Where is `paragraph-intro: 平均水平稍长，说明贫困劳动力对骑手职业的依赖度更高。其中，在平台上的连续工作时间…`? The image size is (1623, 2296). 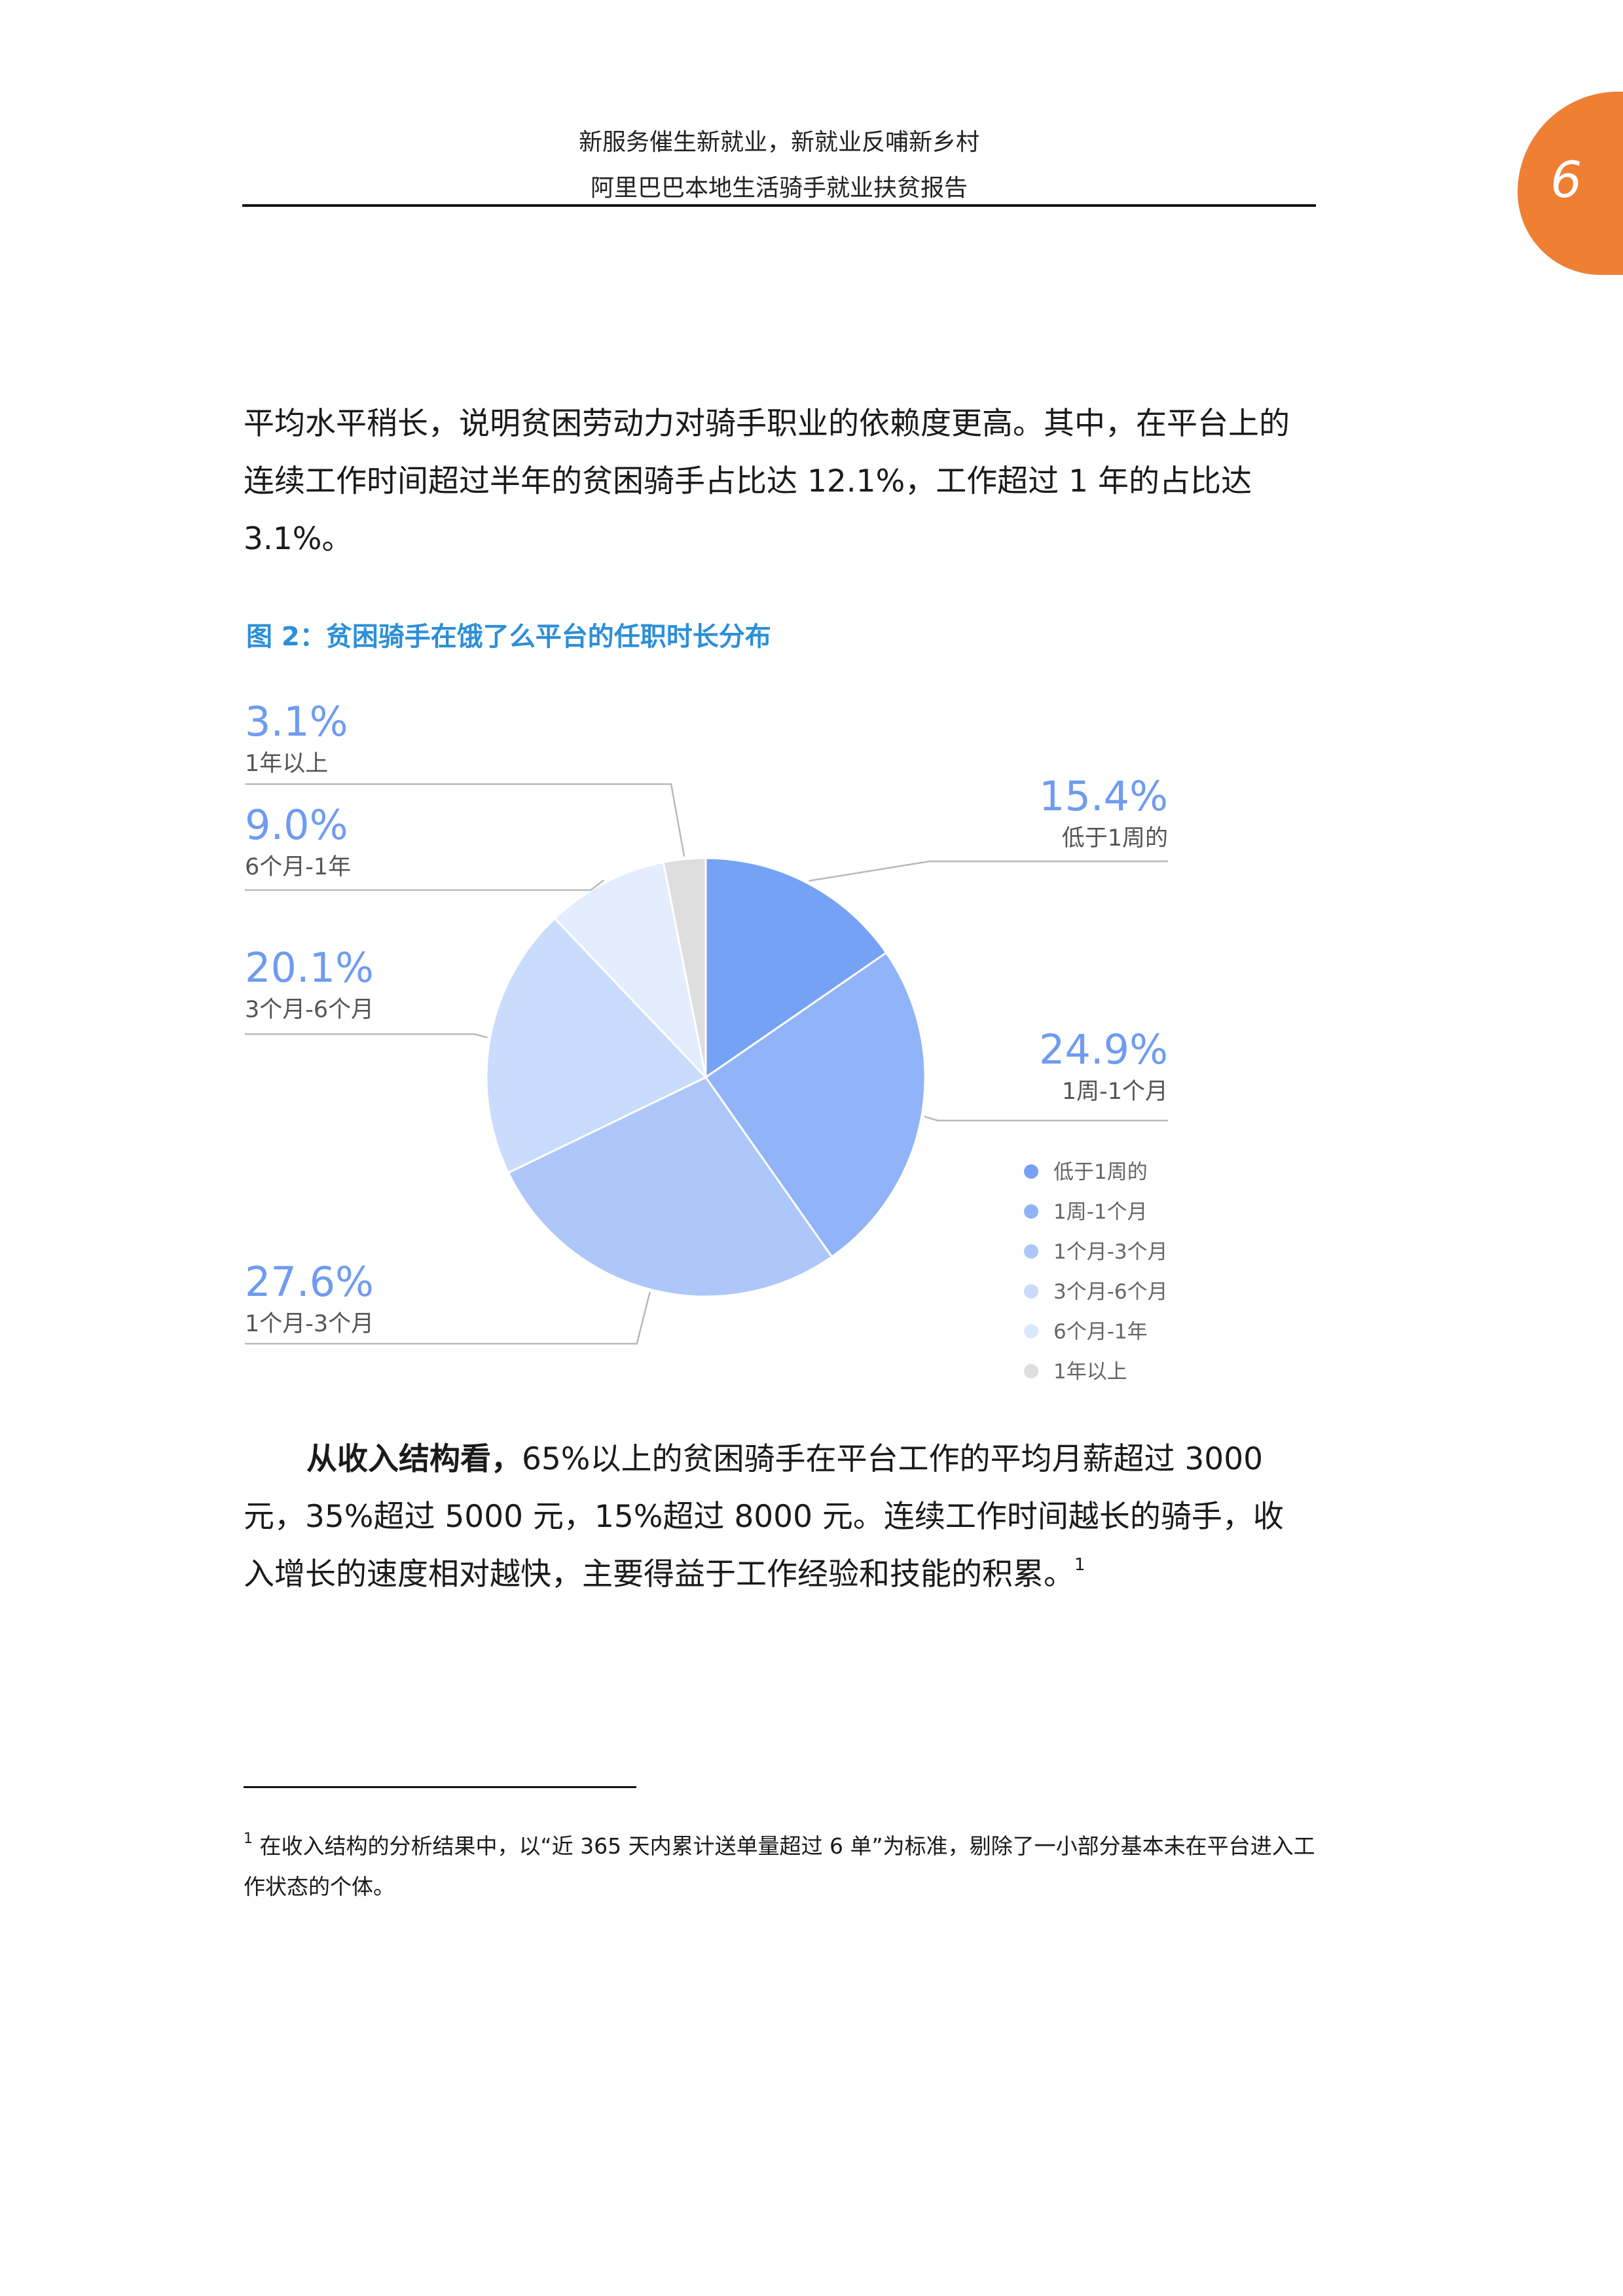 paragraph-intro: 平均水平稍长，说明贫困劳动力对骑手职业的依赖度更高。其中，在平台上的连续工作时间… is located at coordinates (767, 481).